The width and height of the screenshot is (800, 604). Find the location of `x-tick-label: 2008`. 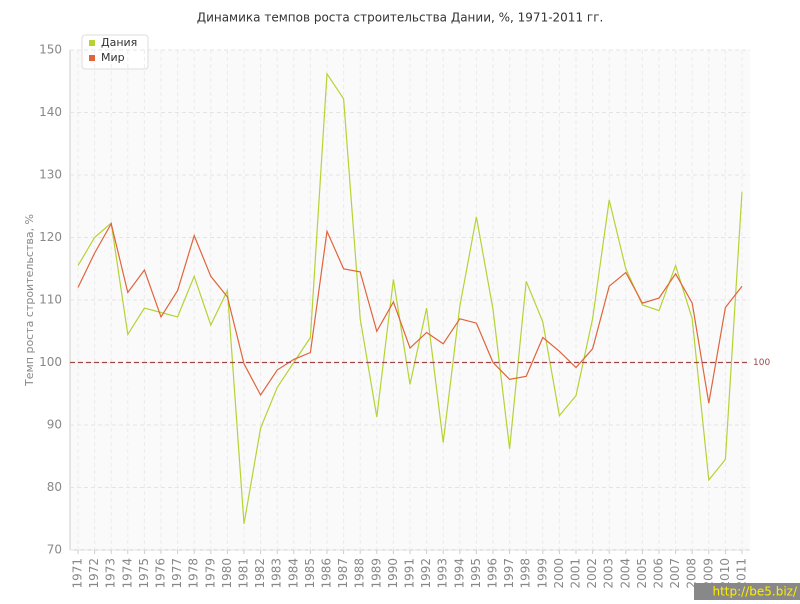

x-tick-label: 2008 is located at coordinates (692, 573).